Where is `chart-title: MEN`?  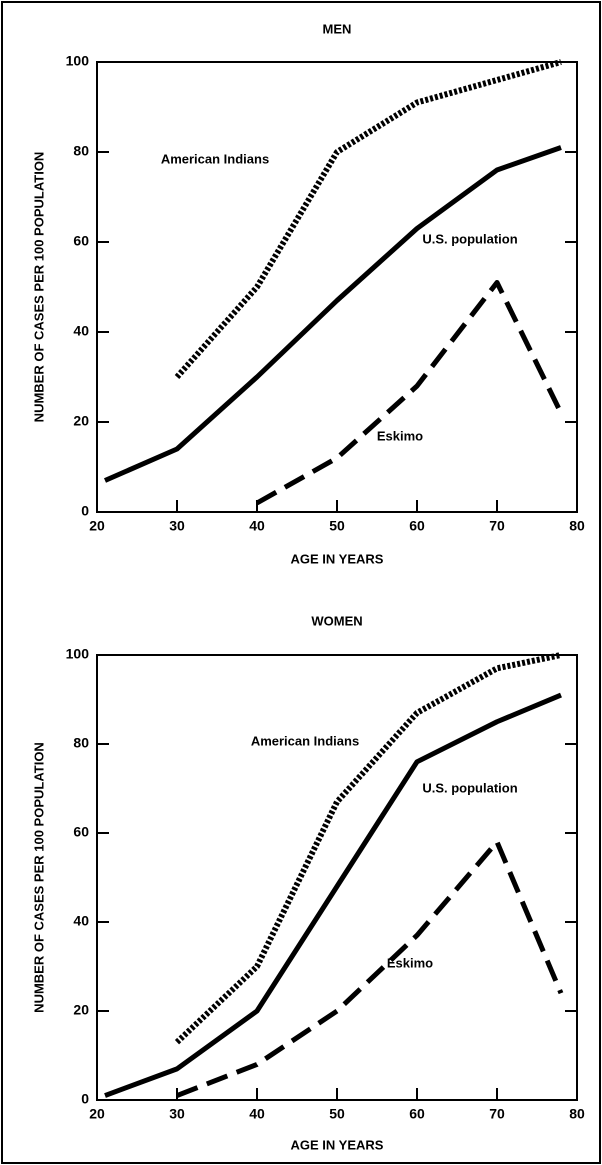 chart-title: MEN is located at coordinates (337, 28).